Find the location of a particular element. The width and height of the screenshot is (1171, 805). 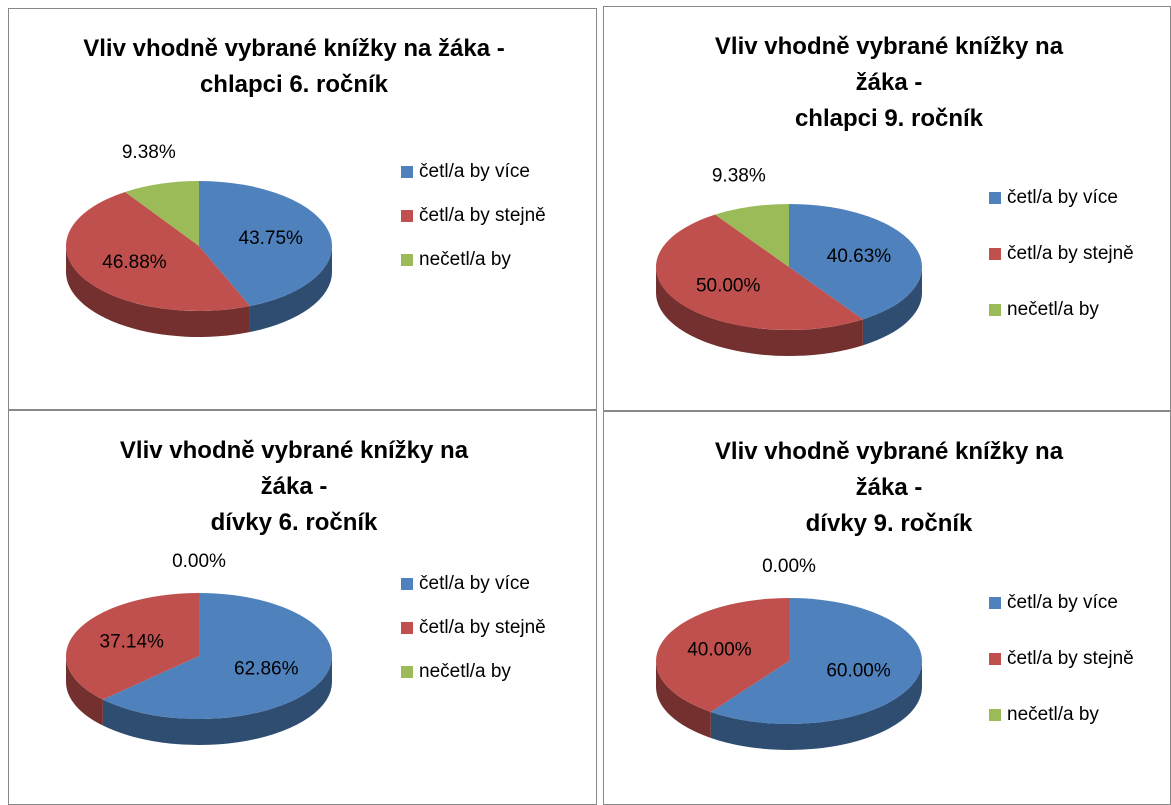

pie-chart: 43.75% 46.88% 9.38% is located at coordinates (199, 239).